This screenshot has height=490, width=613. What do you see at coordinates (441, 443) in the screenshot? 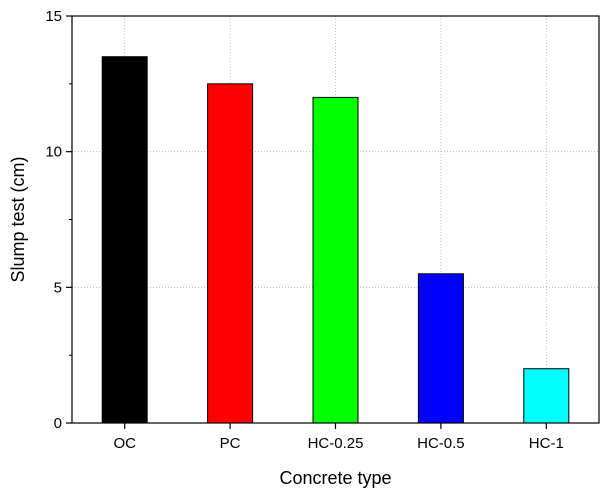
I see `x-tick-label: HC-0.5` at bounding box center [441, 443].